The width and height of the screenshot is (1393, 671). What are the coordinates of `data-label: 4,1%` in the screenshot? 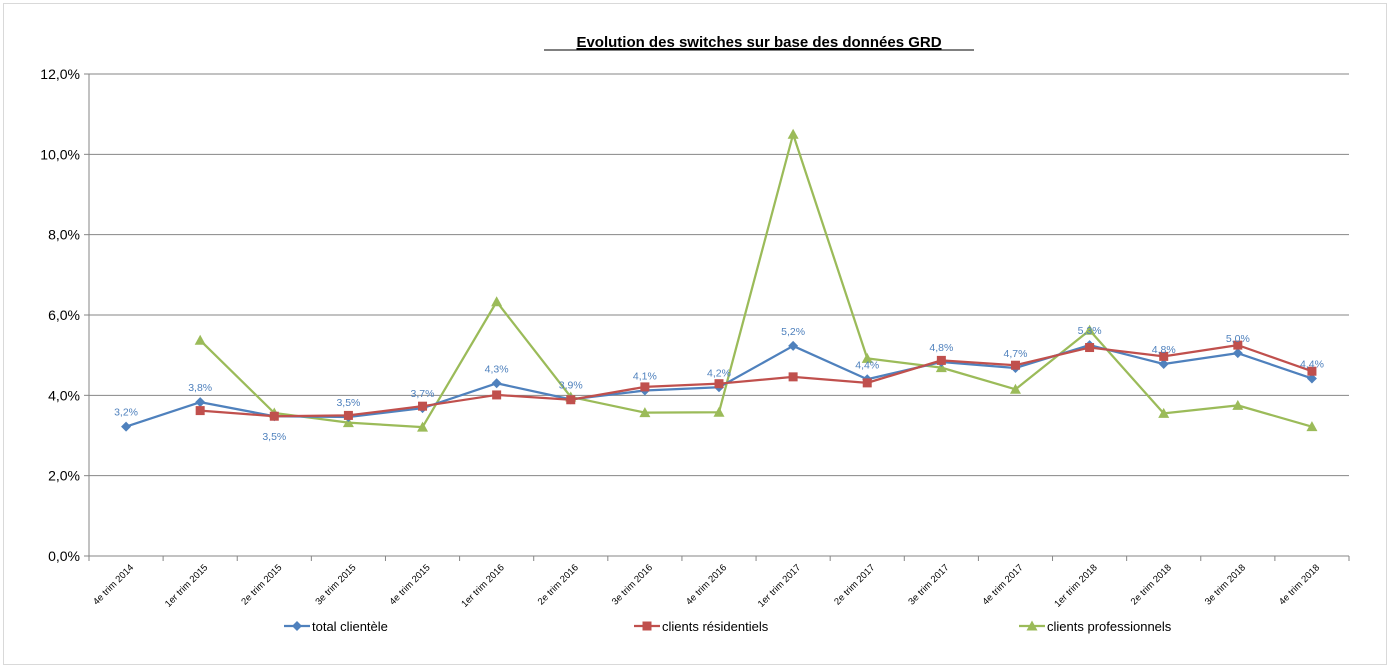 It's located at (645, 377).